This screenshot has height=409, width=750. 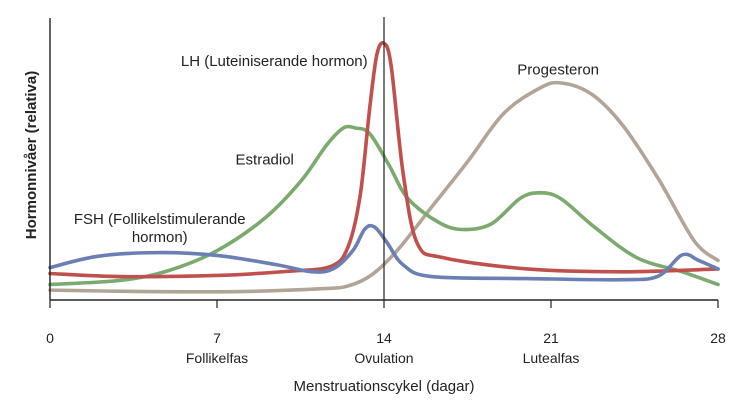 I want to click on series-line-fsh, so click(x=384, y=252).